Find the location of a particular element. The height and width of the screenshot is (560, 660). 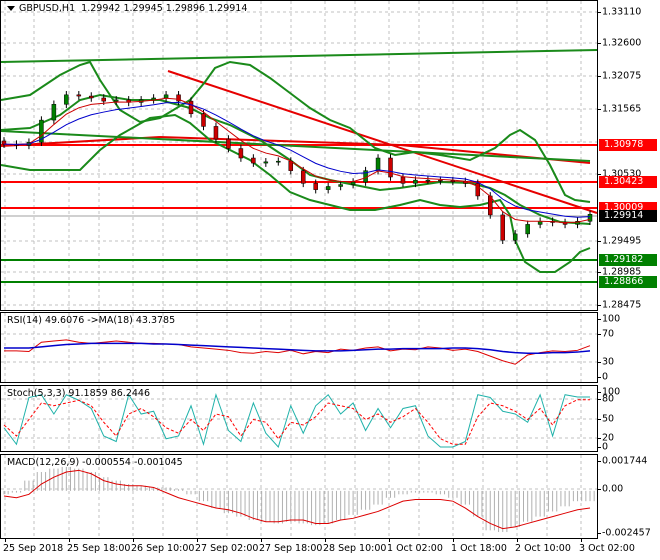

macd-signal-line is located at coordinates (297, 499).